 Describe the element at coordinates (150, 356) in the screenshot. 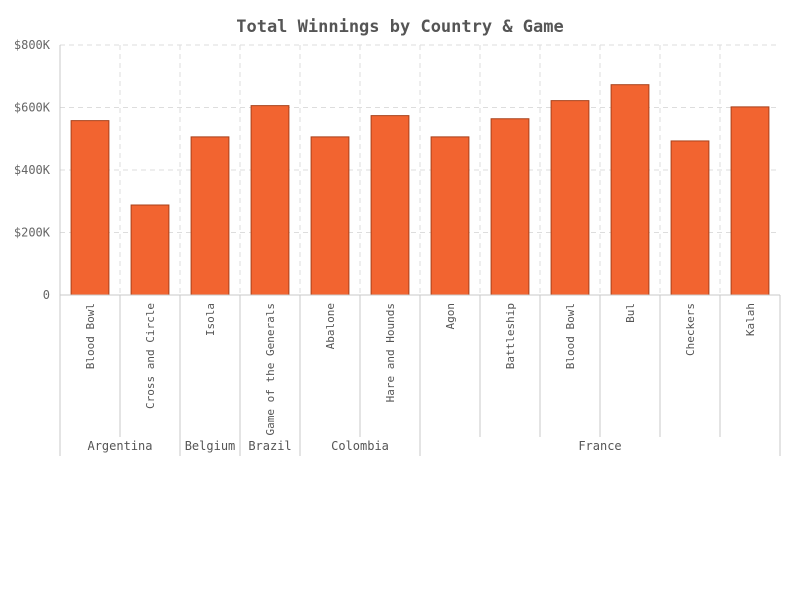

I see `x-category-label: Cross and Circle` at that location.